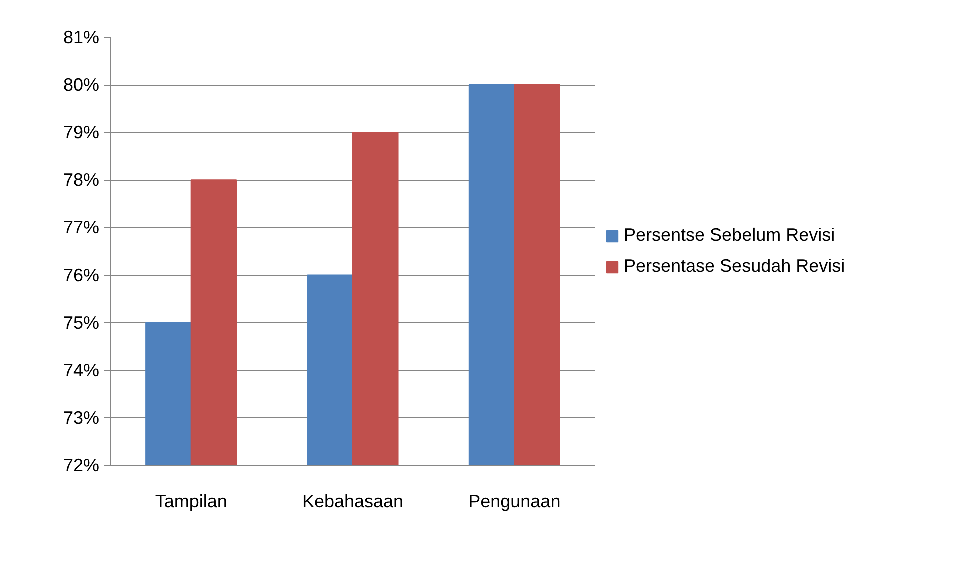 Image resolution: width=960 pixels, height=577 pixels. I want to click on x-tick-label: Pengunaan, so click(514, 502).